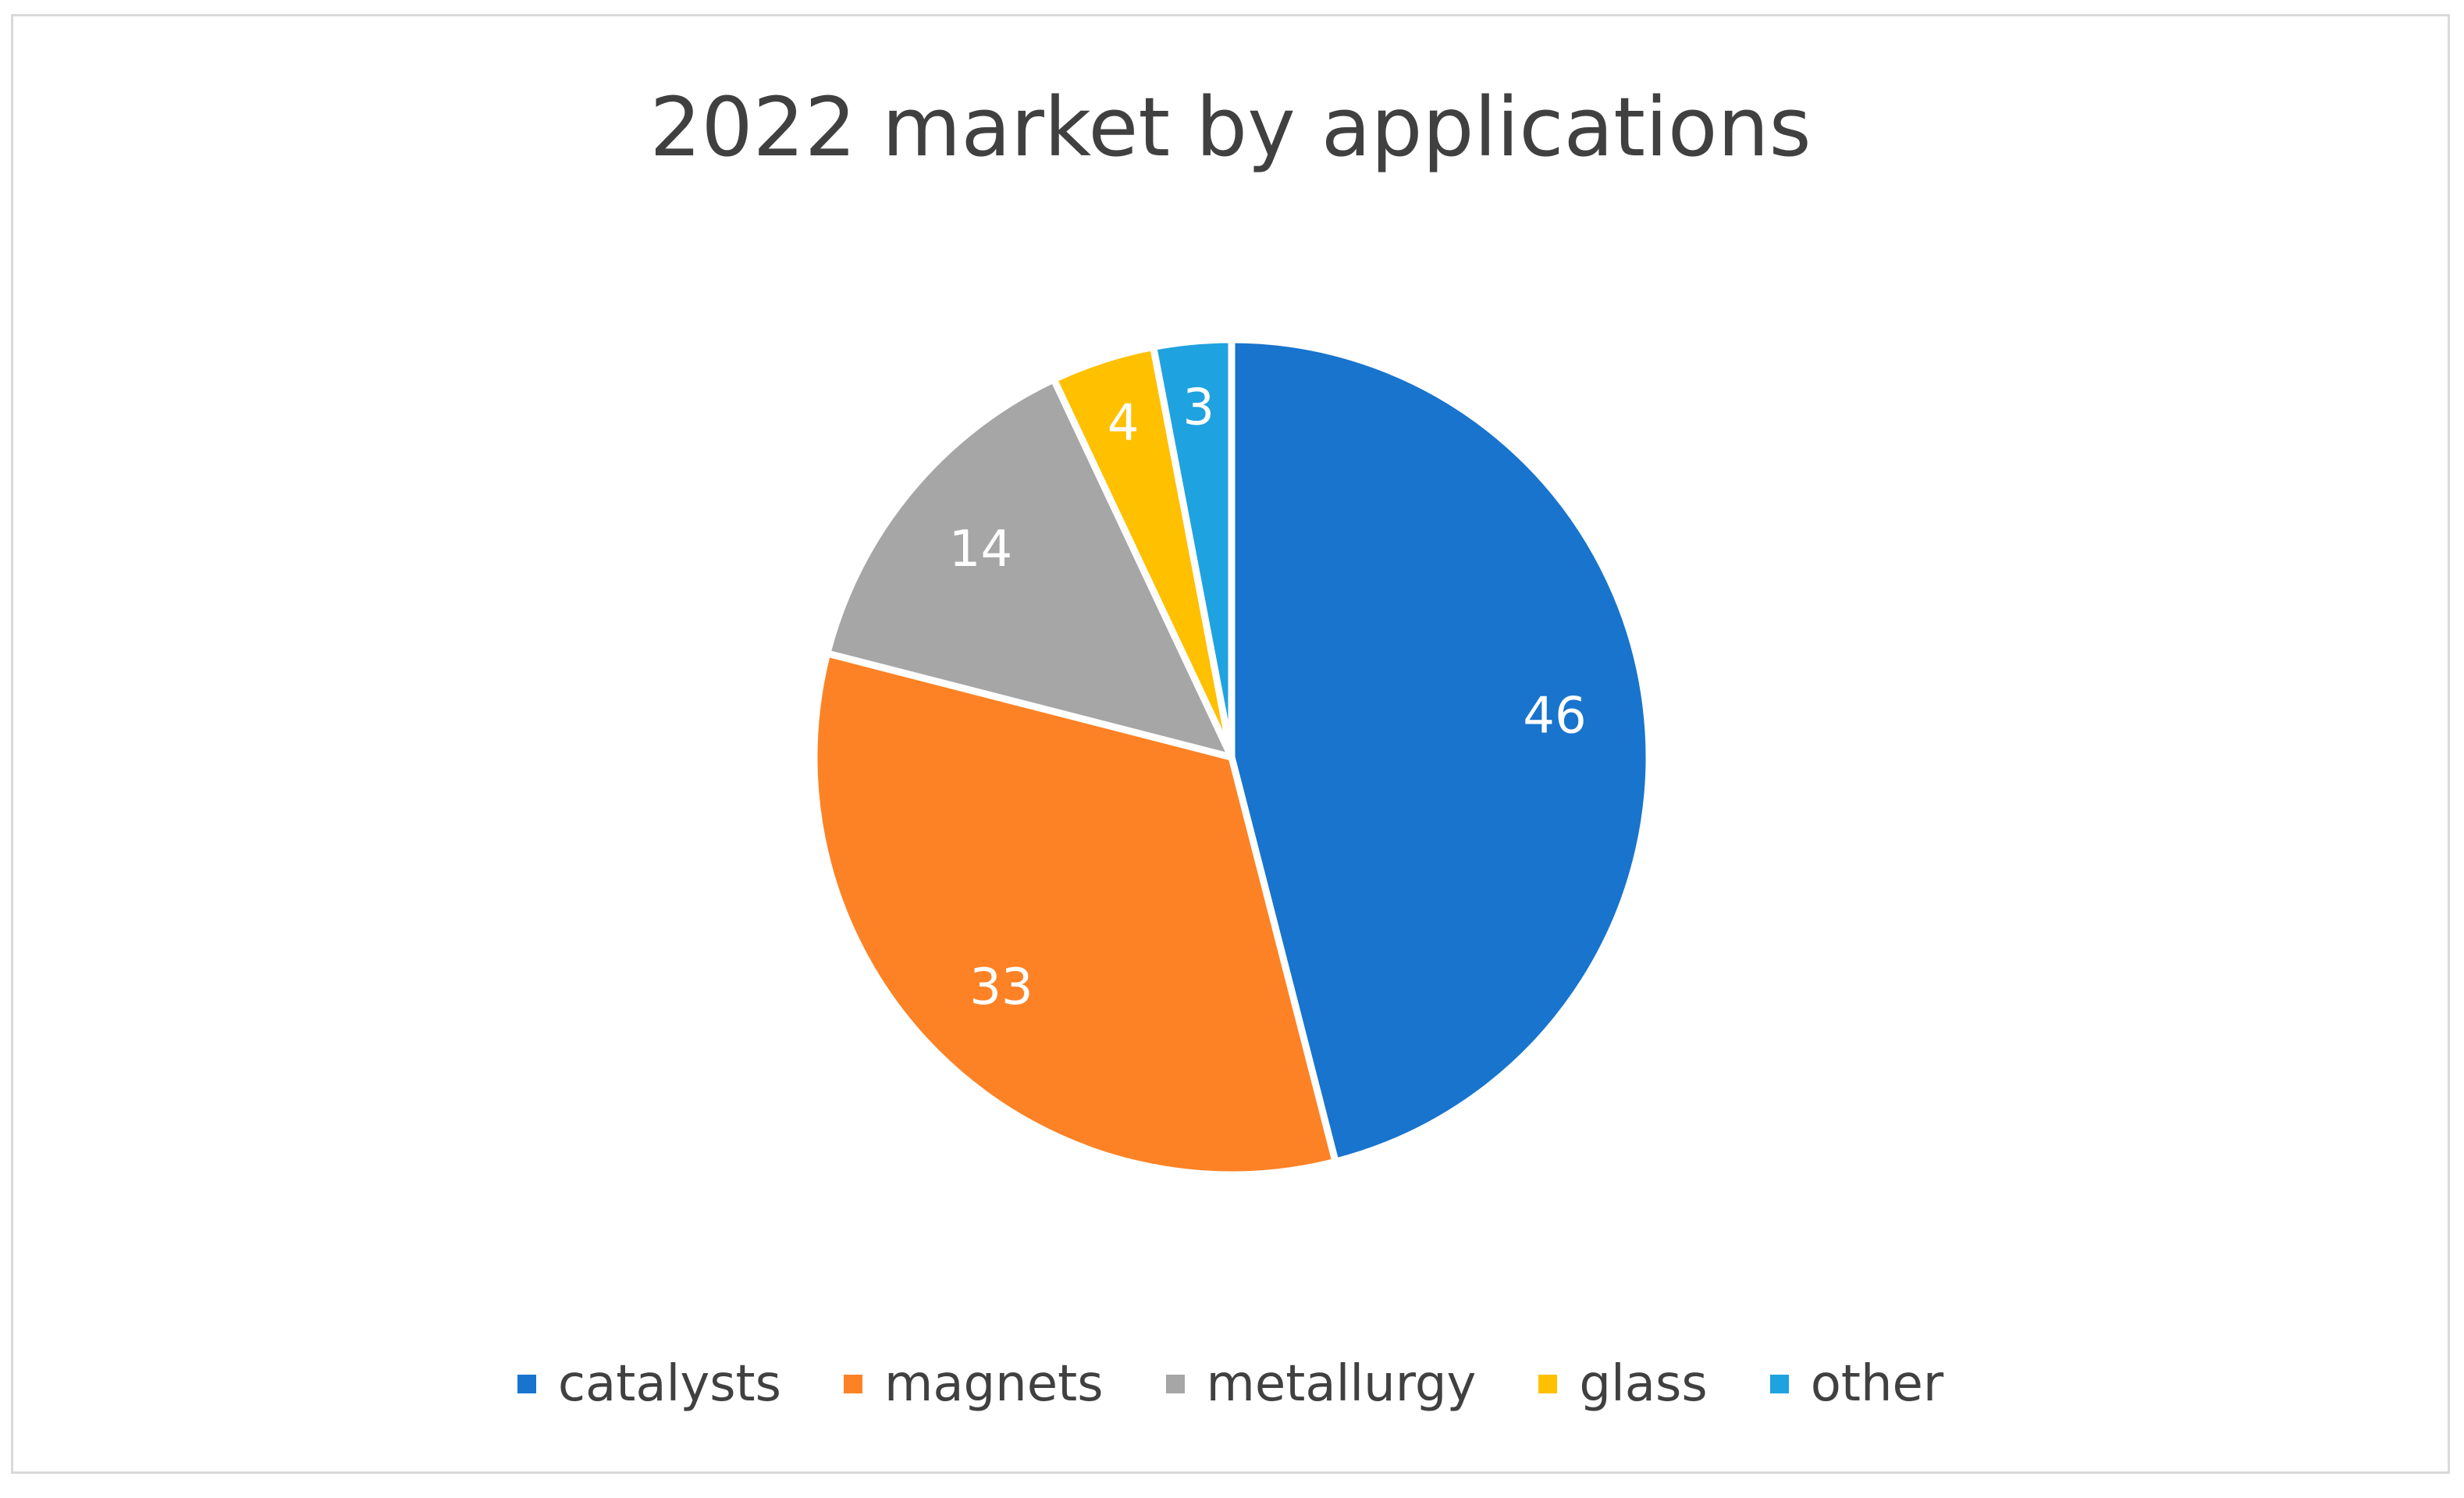 The image size is (2464, 1498). I want to click on legend-swatch-glass, so click(1548, 1384).